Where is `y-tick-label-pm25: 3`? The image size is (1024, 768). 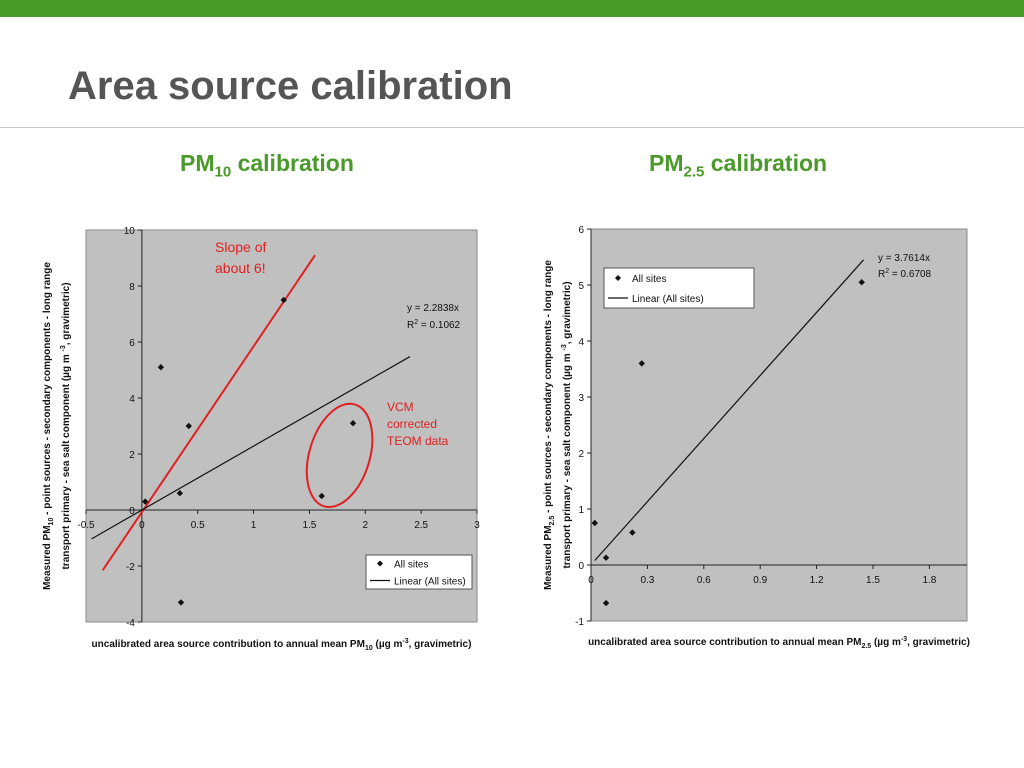 y-tick-label-pm25: 3 is located at coordinates (581, 398).